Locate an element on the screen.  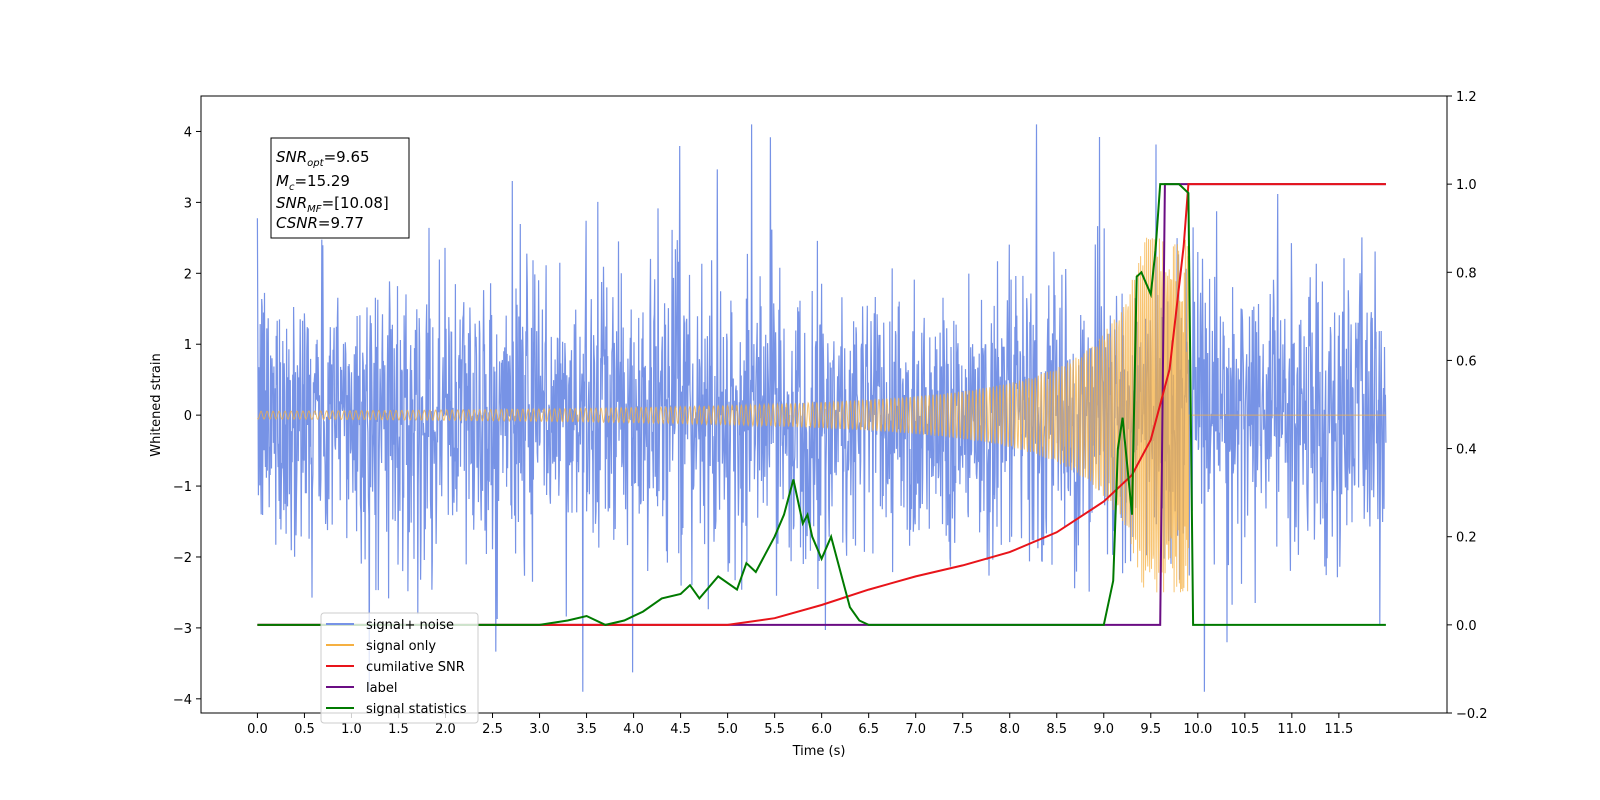
y-tick-label: 4 is located at coordinates (188, 132).